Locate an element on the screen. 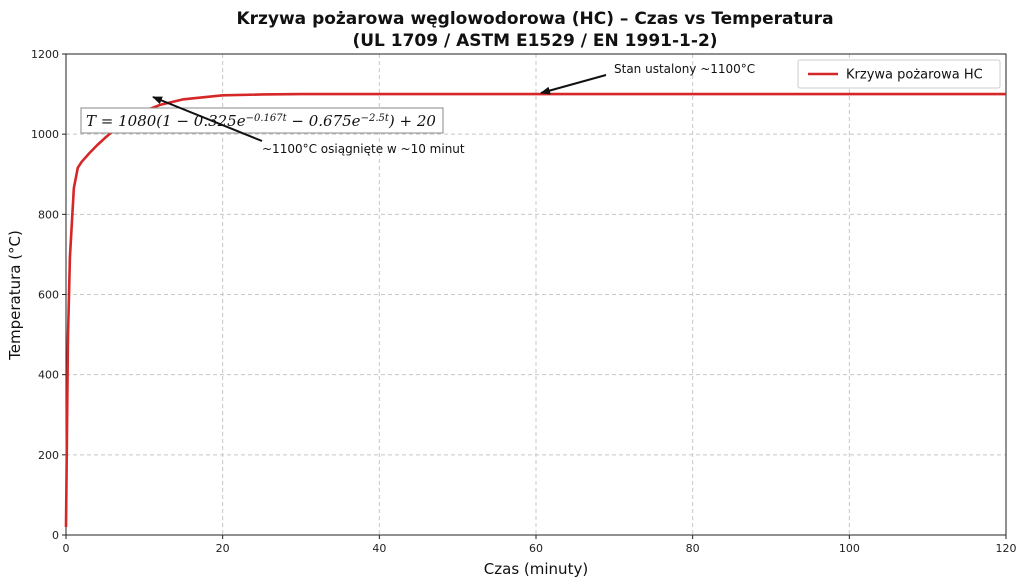 The height and width of the screenshot is (585, 1024). y-tick-label: 400 is located at coordinates (48, 375).